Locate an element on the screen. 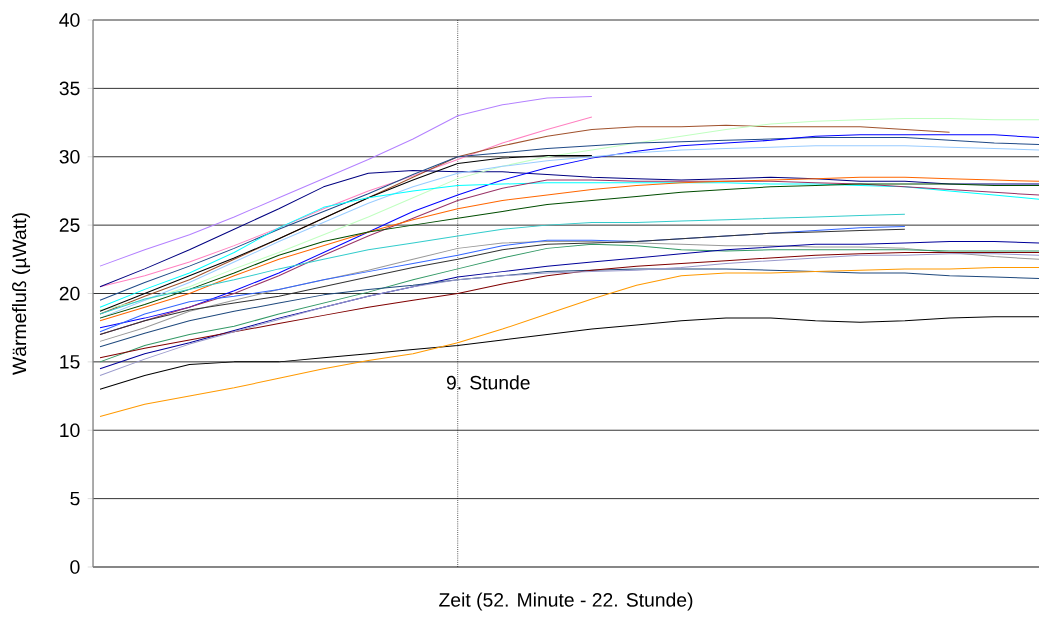 The image size is (1046, 626). y-tick-label: 15 is located at coordinates (70, 362).